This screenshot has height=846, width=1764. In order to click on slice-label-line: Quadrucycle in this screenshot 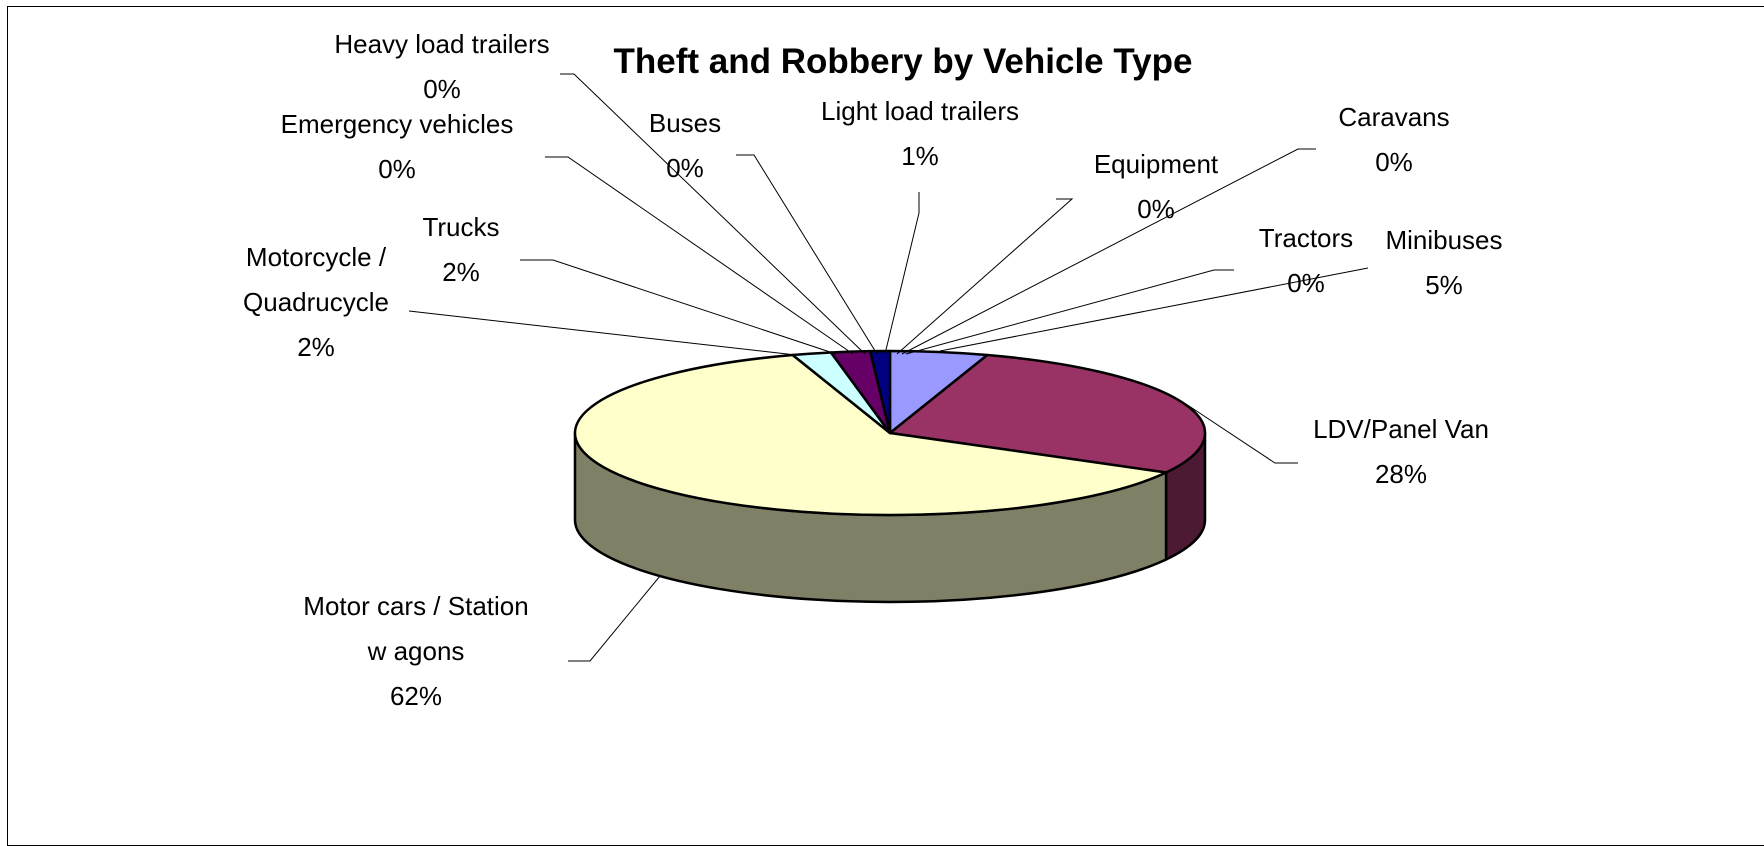, I will do `click(316, 302)`.